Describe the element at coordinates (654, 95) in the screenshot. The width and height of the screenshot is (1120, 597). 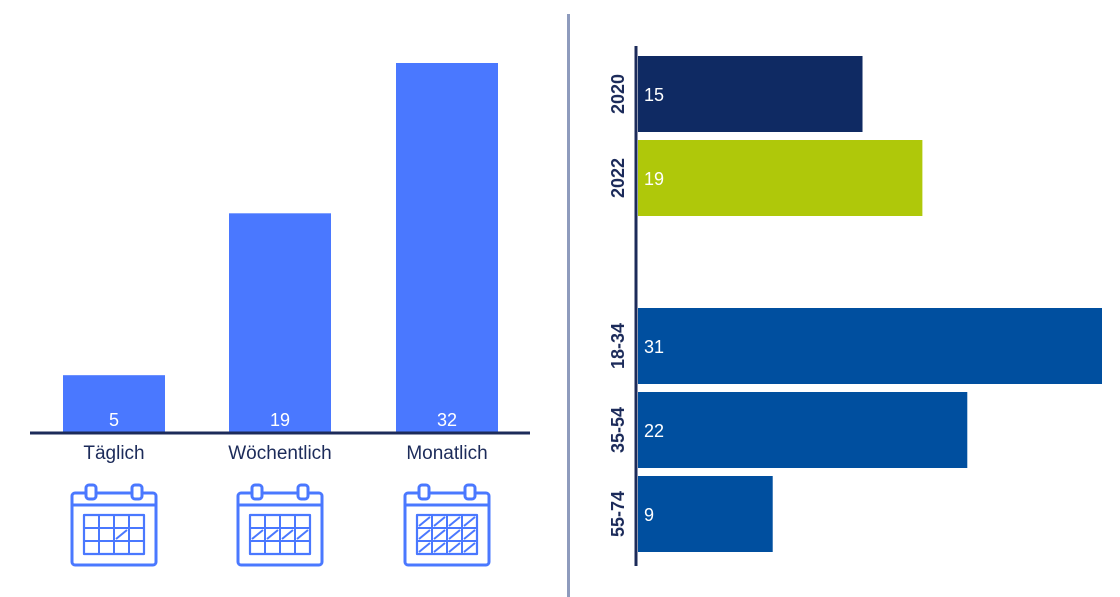
I see `hbar-value-2020: 15` at that location.